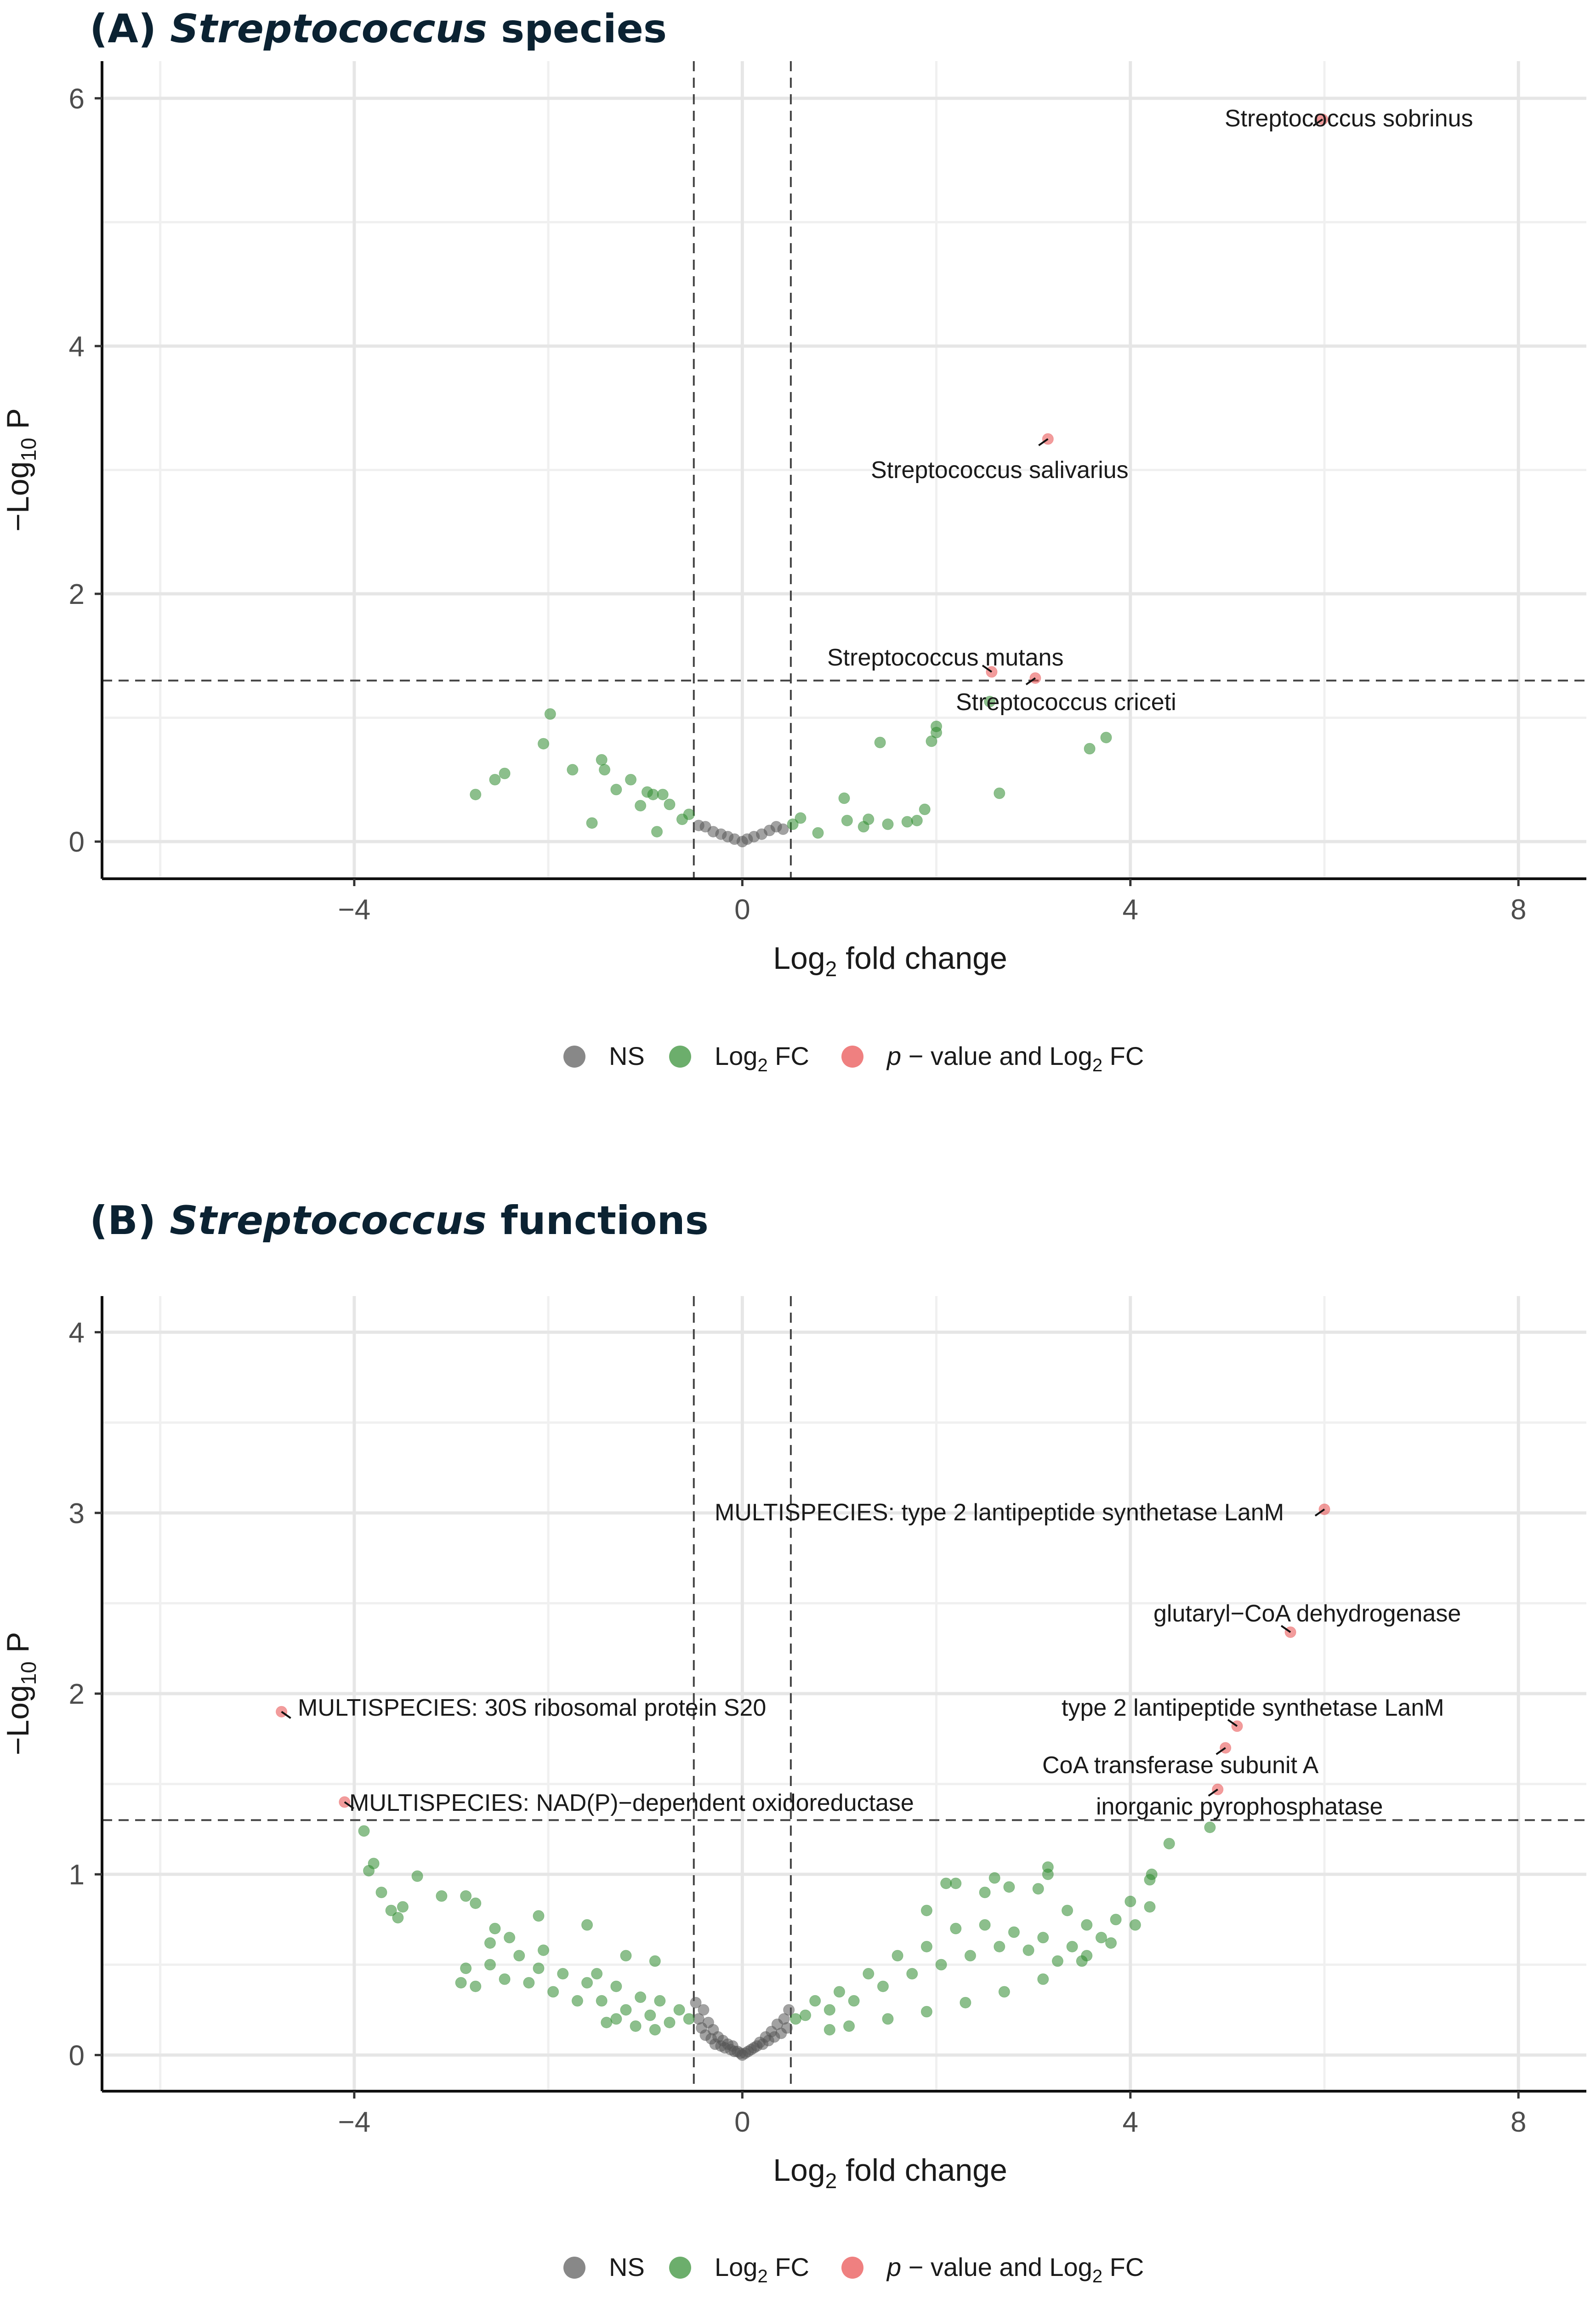 Image resolution: width=1596 pixels, height=2298 pixels. Describe the element at coordinates (577, 29) in the screenshot. I see `title-suffix: species` at that location.